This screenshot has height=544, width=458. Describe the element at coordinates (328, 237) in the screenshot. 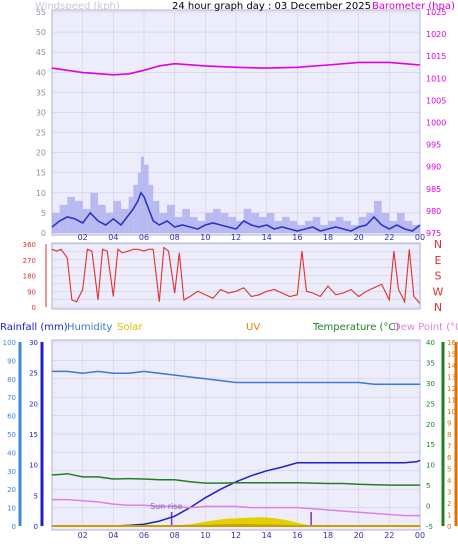

I see `upper-x-tick-label: 18` at that location.